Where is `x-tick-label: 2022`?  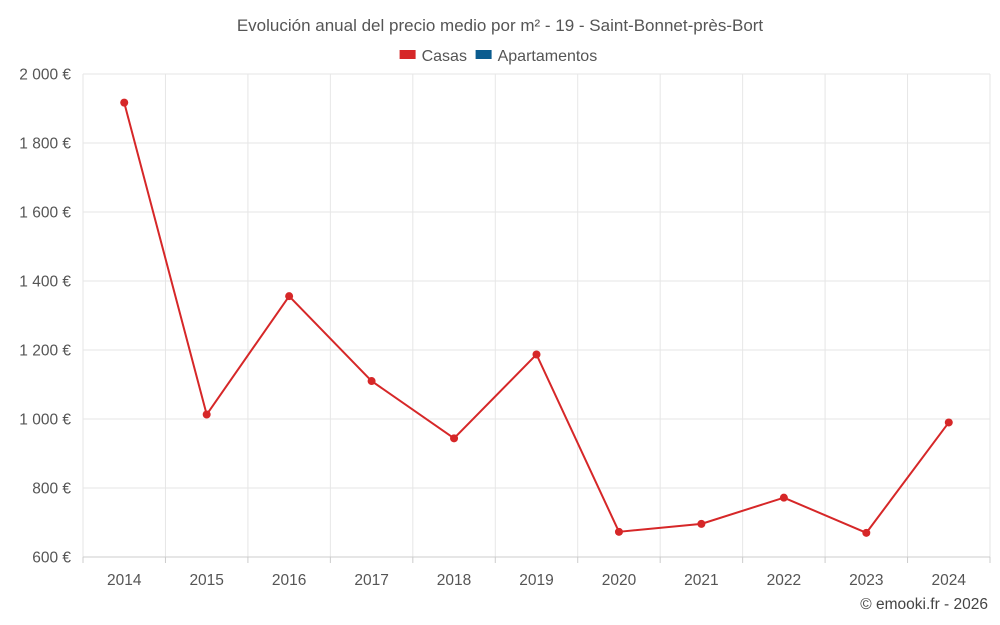 x-tick-label: 2022 is located at coordinates (784, 580).